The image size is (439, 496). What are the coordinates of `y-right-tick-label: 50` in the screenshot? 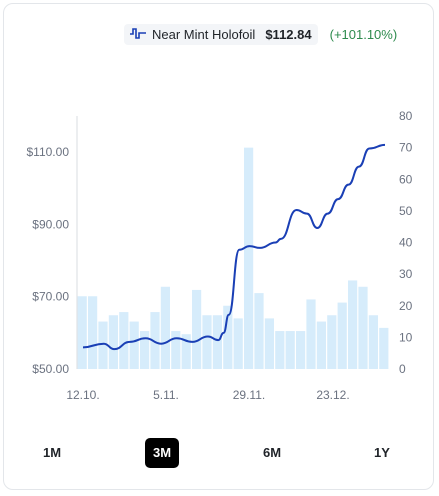 It's located at (406, 211).